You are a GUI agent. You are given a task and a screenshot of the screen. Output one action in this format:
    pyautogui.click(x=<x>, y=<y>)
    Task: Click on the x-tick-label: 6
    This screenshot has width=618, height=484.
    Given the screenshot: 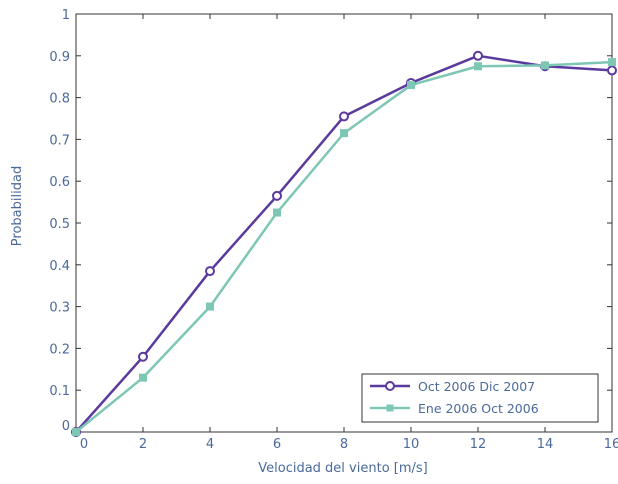 What is the action you would take?
    pyautogui.click(x=277, y=444)
    